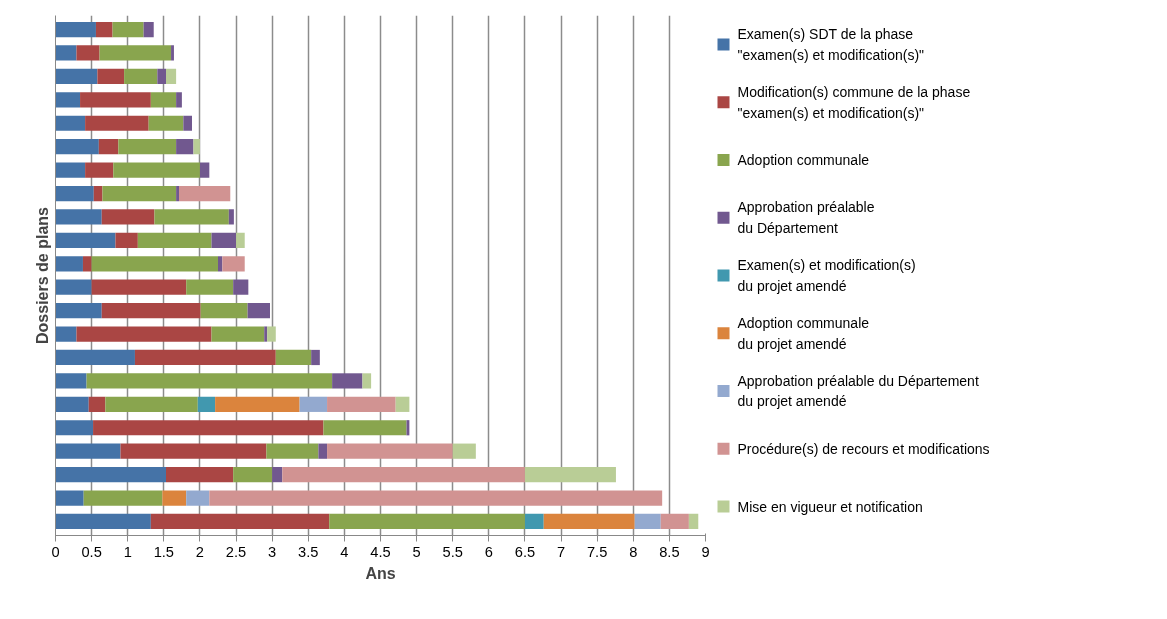 The height and width of the screenshot is (619, 1167). What do you see at coordinates (380, 551) in the screenshot?
I see `x-tick-label: 4.5` at bounding box center [380, 551].